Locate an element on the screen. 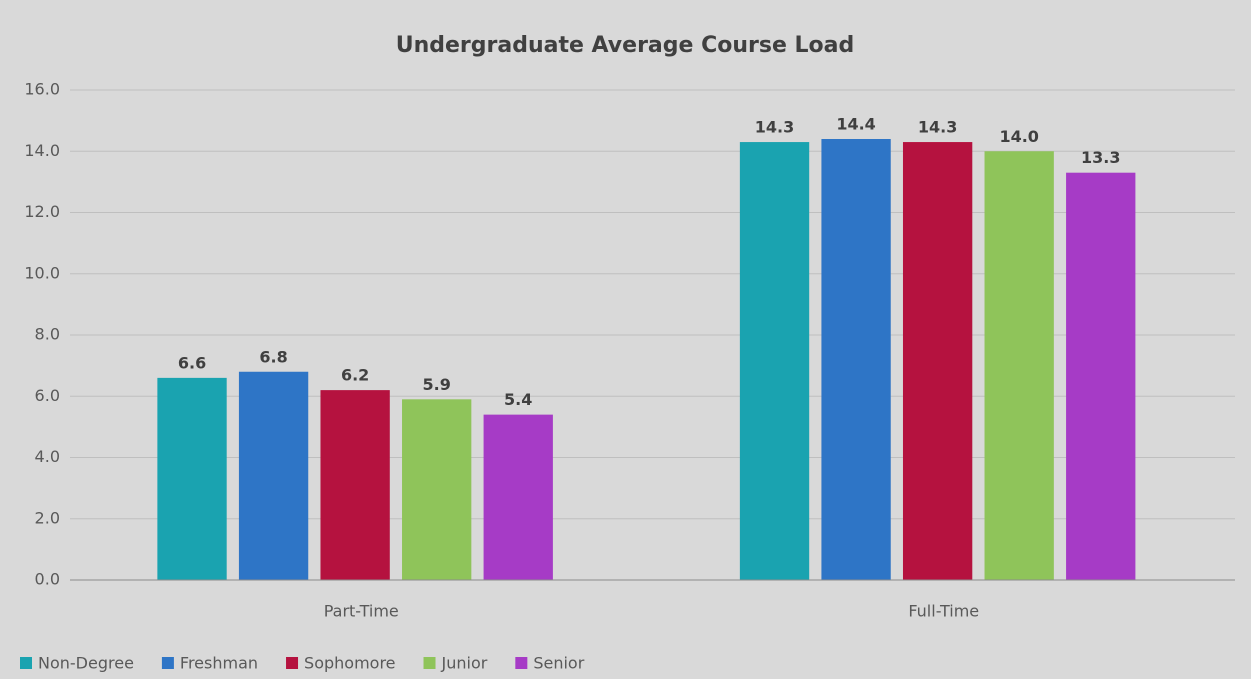 This screenshot has height=679, width=1251. value-label: 5.4 is located at coordinates (518, 399).